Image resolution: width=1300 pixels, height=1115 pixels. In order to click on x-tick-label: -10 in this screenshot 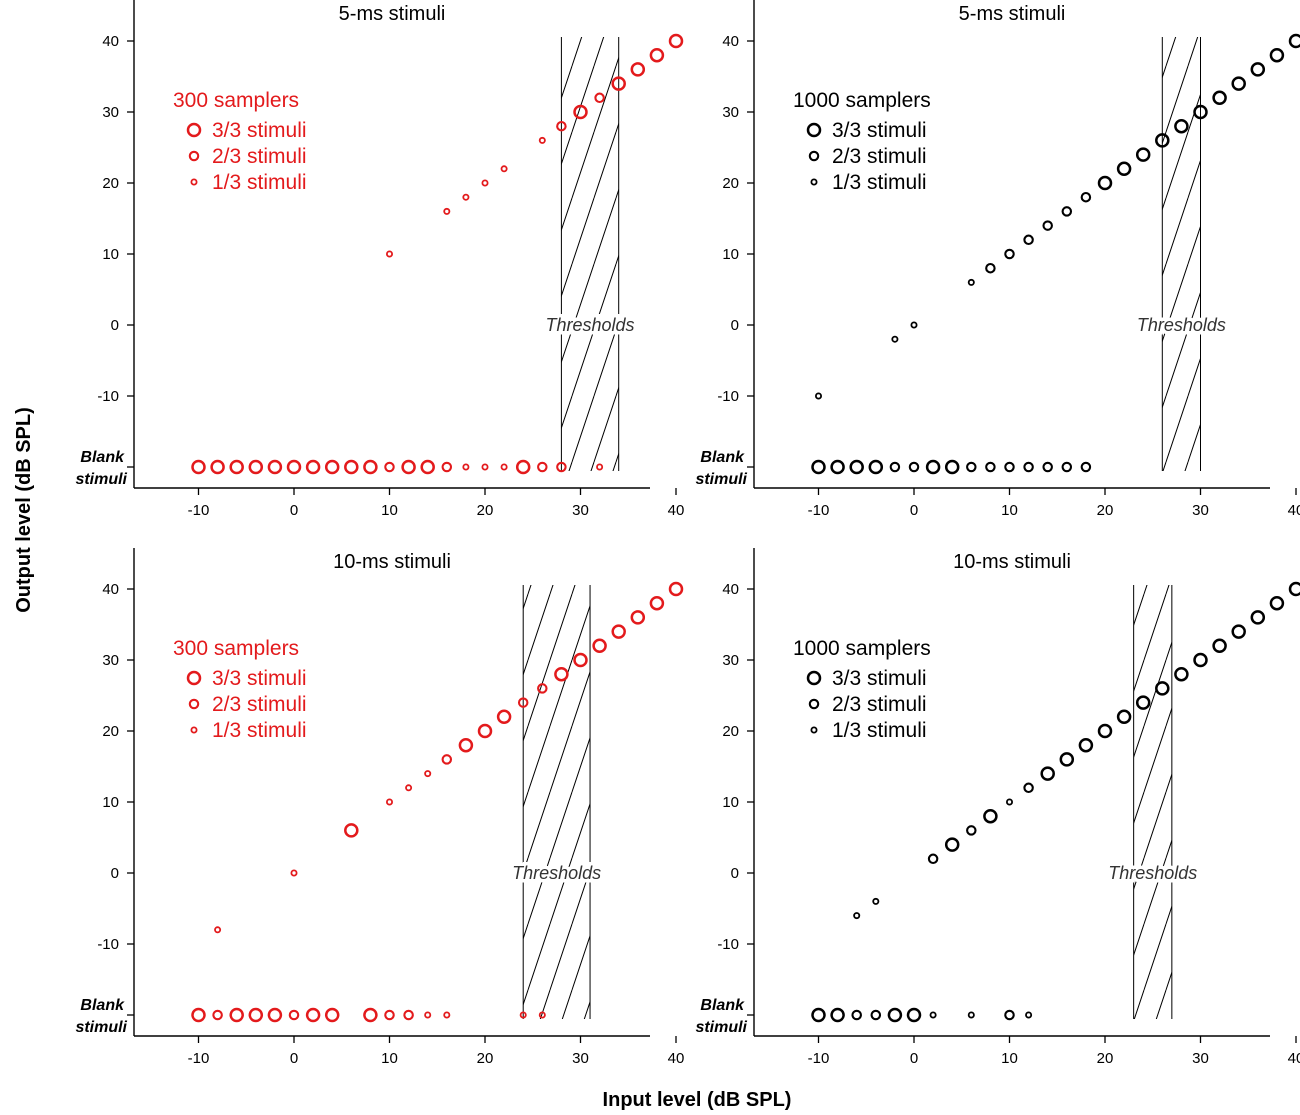, I will do `click(819, 510)`.